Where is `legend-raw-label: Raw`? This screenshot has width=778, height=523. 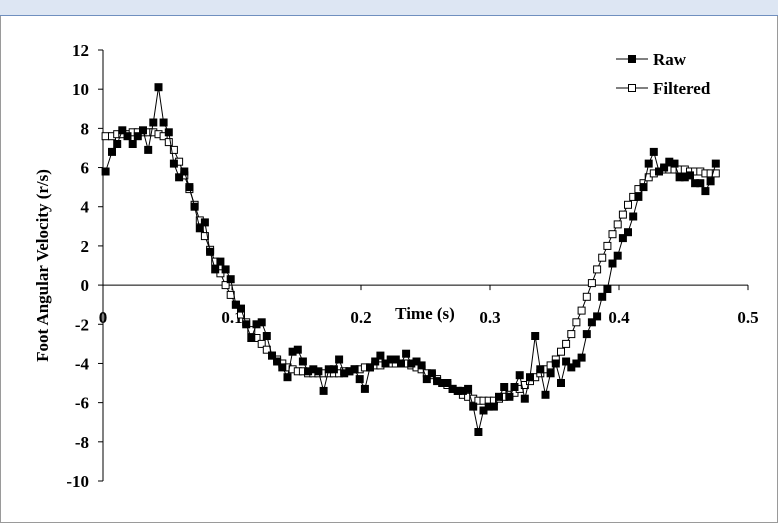
legend-raw-label: Raw is located at coordinates (670, 59).